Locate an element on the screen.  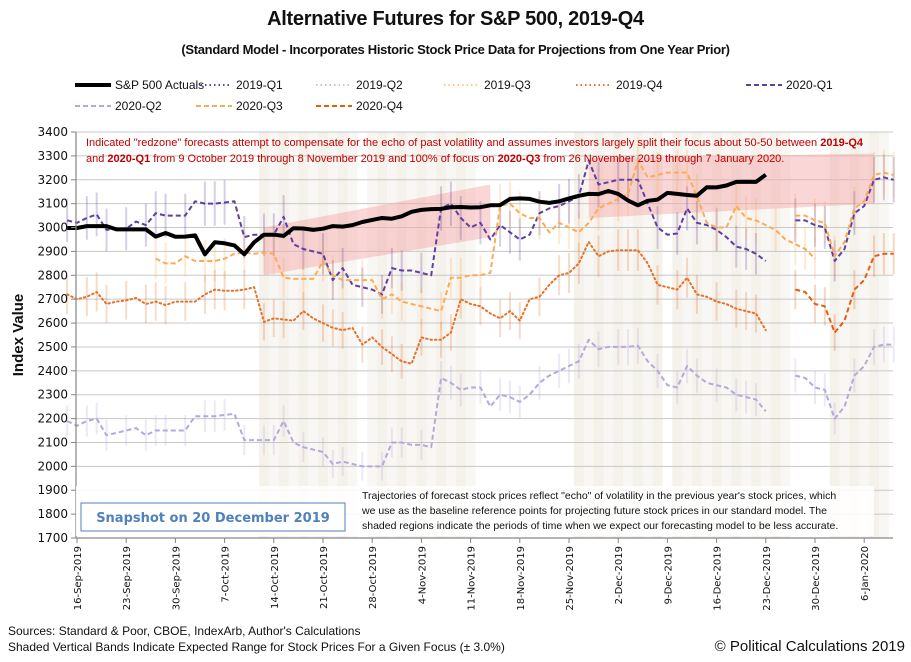
x-tick-label: 16-Dec-2019 is located at coordinates (718, 578).